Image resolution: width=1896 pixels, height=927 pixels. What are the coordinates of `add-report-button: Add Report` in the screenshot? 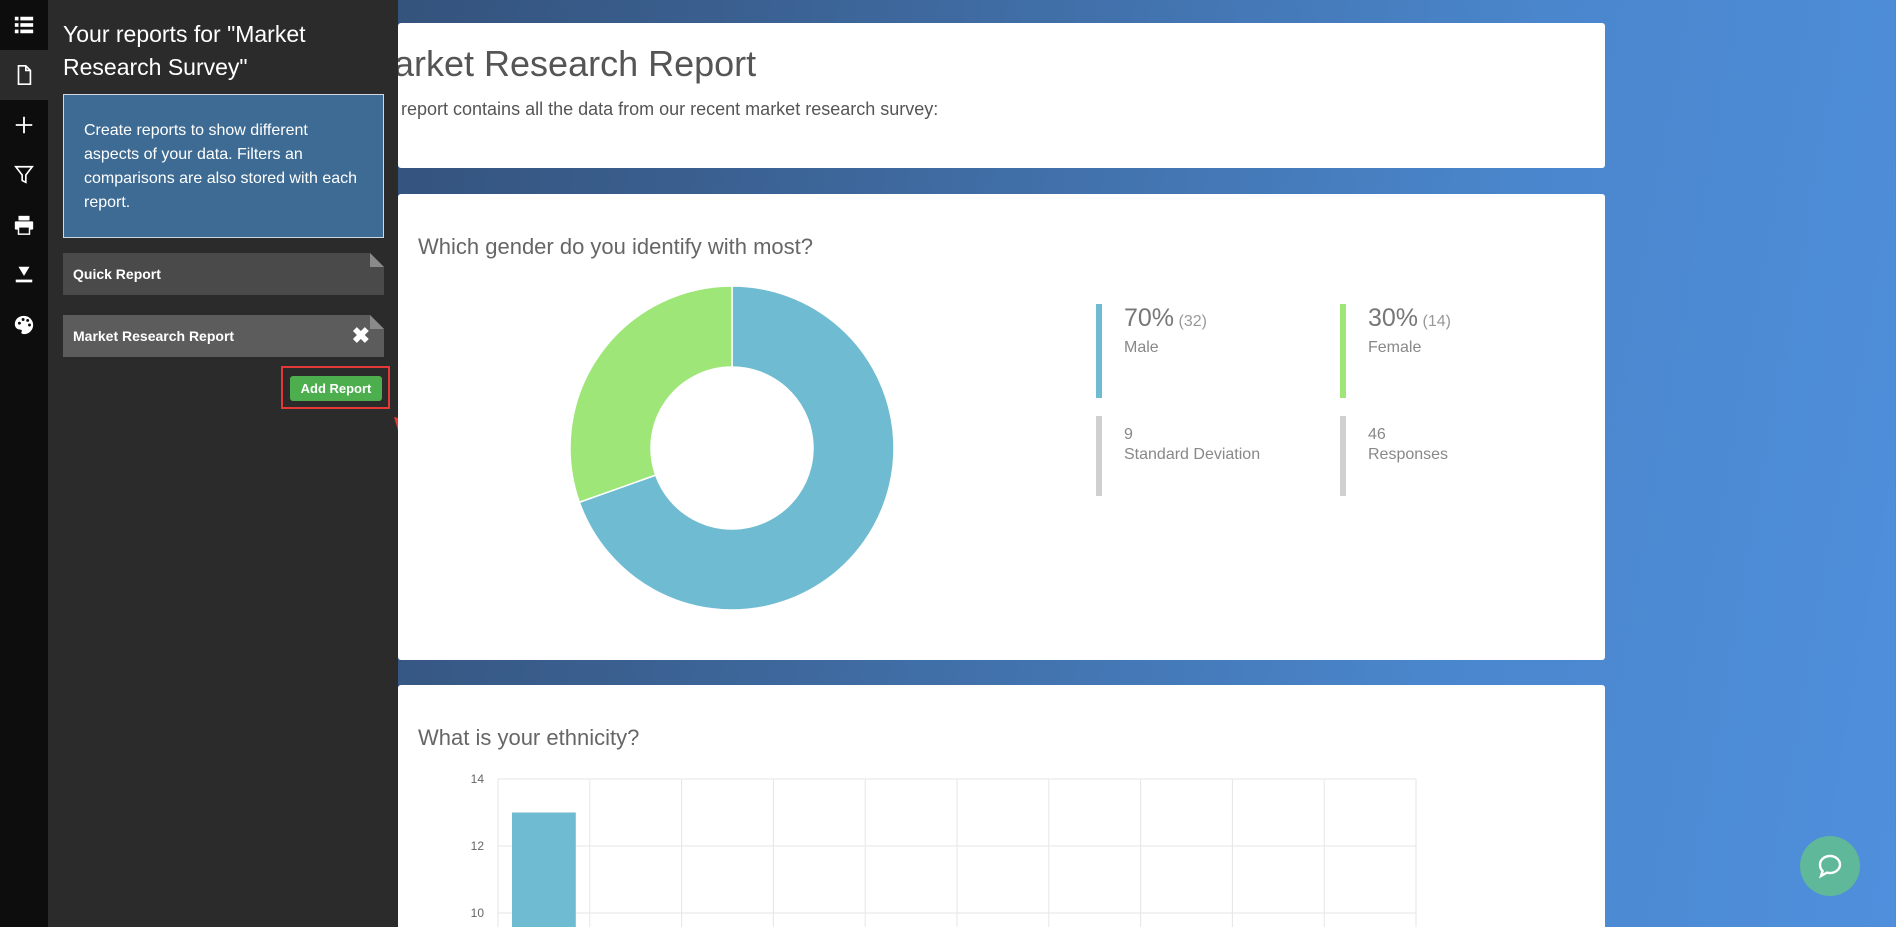 It's located at (336, 388).